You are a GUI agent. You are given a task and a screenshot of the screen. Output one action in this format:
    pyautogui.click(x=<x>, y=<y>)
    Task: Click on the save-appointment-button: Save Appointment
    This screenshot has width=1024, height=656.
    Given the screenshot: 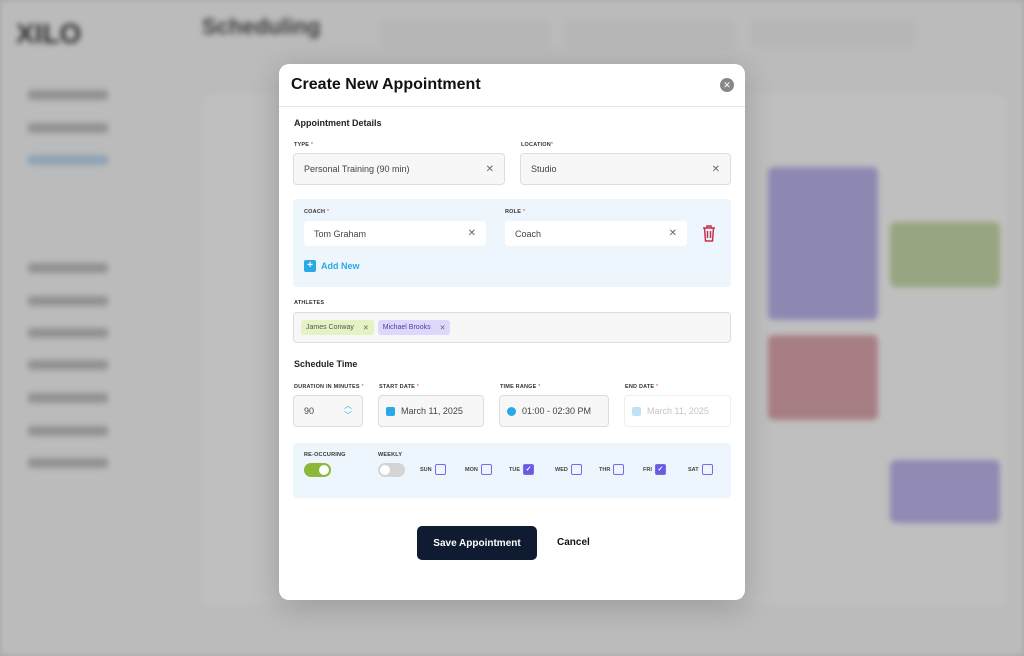 What is the action you would take?
    pyautogui.click(x=477, y=543)
    